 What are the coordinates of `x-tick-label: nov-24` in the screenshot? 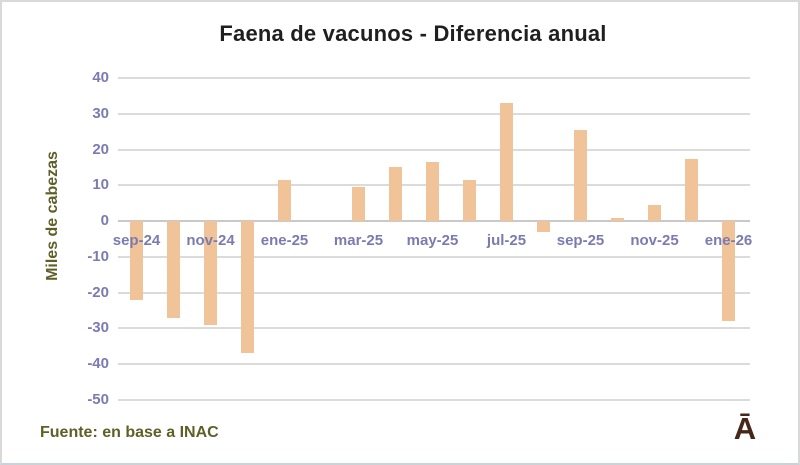 It's located at (210, 240).